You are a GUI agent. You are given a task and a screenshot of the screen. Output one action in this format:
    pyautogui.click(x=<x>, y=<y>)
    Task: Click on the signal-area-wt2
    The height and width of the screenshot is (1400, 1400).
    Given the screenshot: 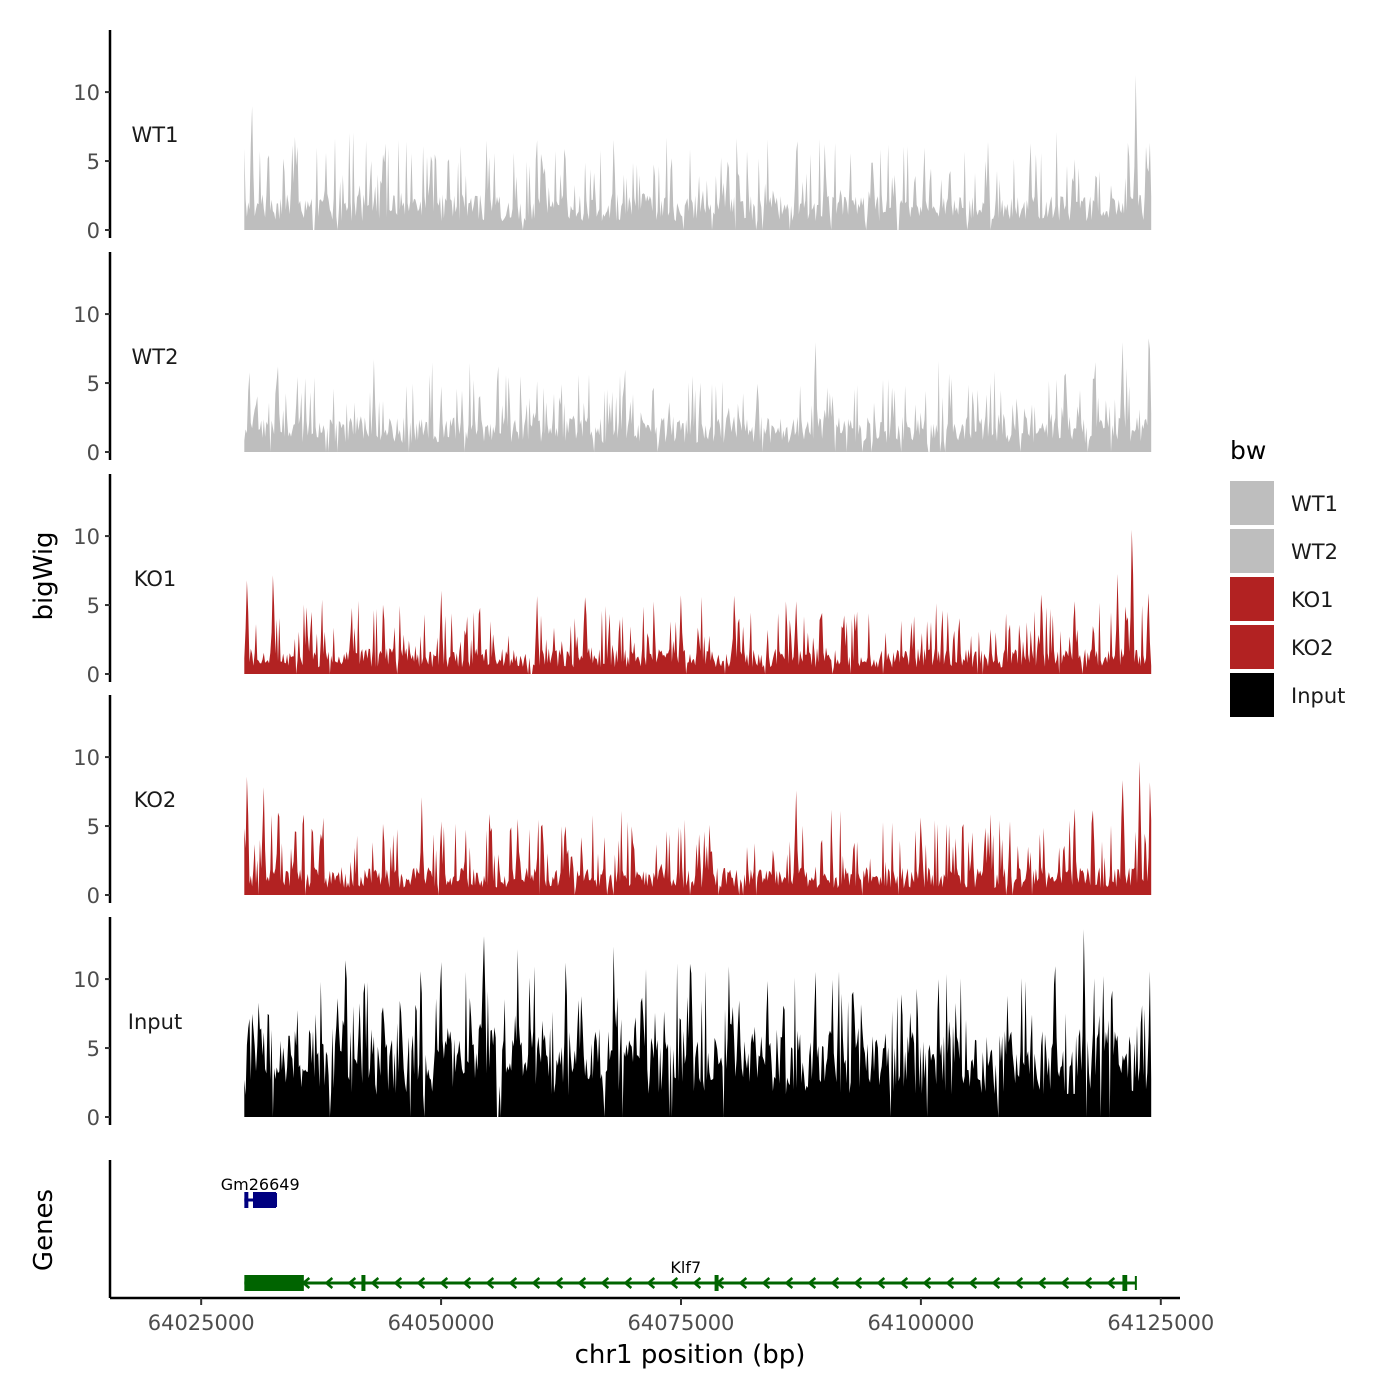 What is the action you would take?
    pyautogui.click(x=698, y=395)
    